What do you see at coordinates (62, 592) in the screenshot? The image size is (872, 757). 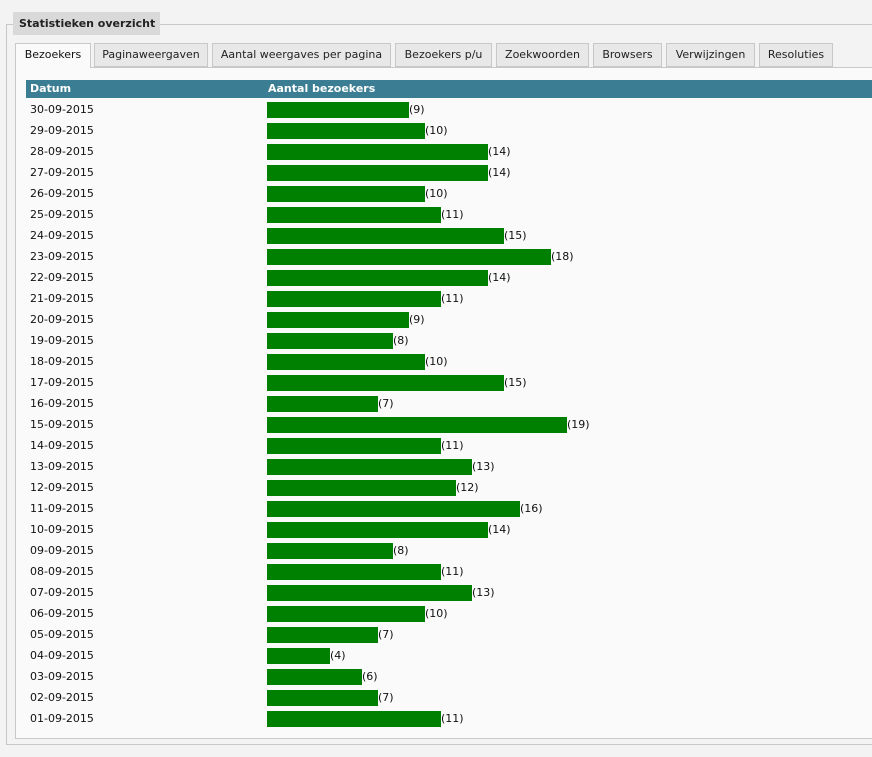 I see `date-cell: 07-09-2015` at bounding box center [62, 592].